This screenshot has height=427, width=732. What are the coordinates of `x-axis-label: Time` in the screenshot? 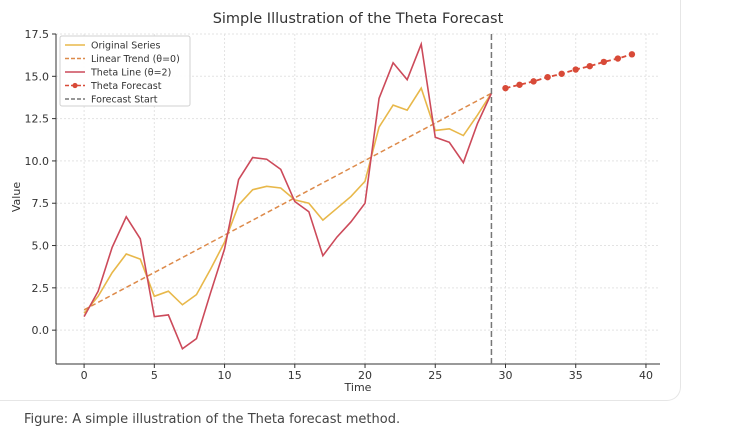 It's located at (358, 387).